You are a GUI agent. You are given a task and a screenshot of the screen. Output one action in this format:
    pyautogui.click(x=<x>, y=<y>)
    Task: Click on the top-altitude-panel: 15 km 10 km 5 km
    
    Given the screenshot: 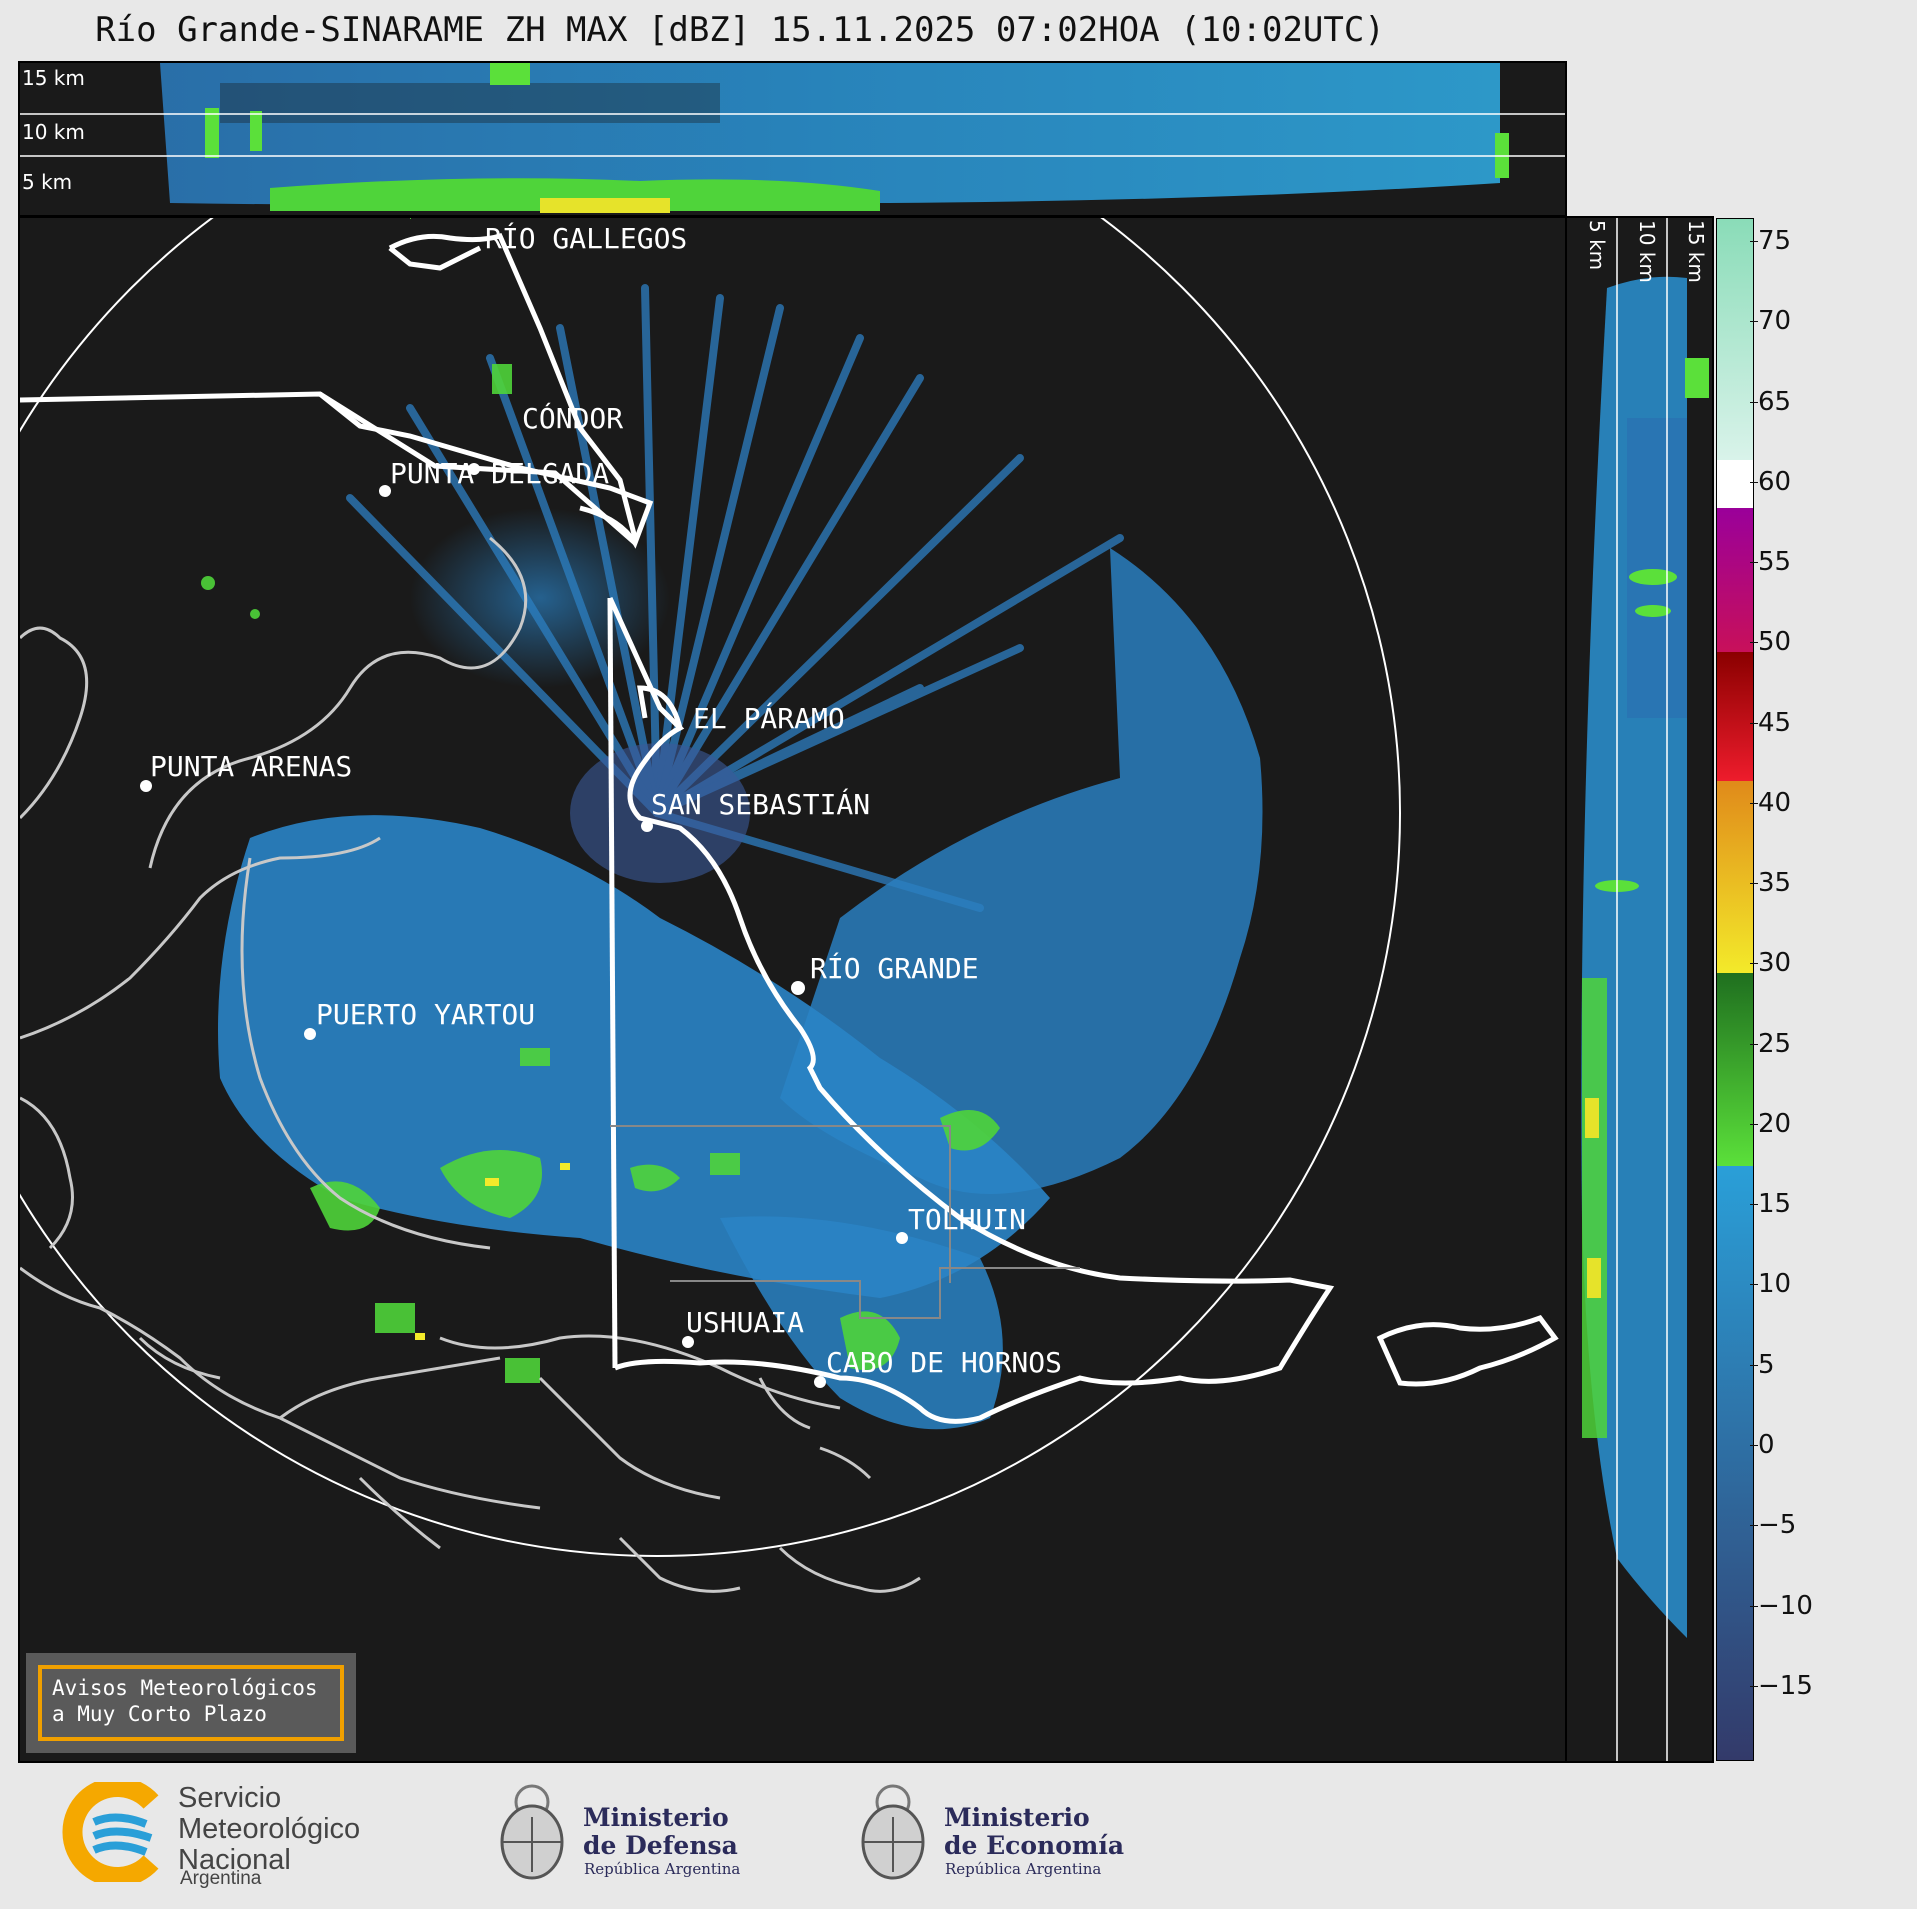 What is the action you would take?
    pyautogui.click(x=792, y=139)
    